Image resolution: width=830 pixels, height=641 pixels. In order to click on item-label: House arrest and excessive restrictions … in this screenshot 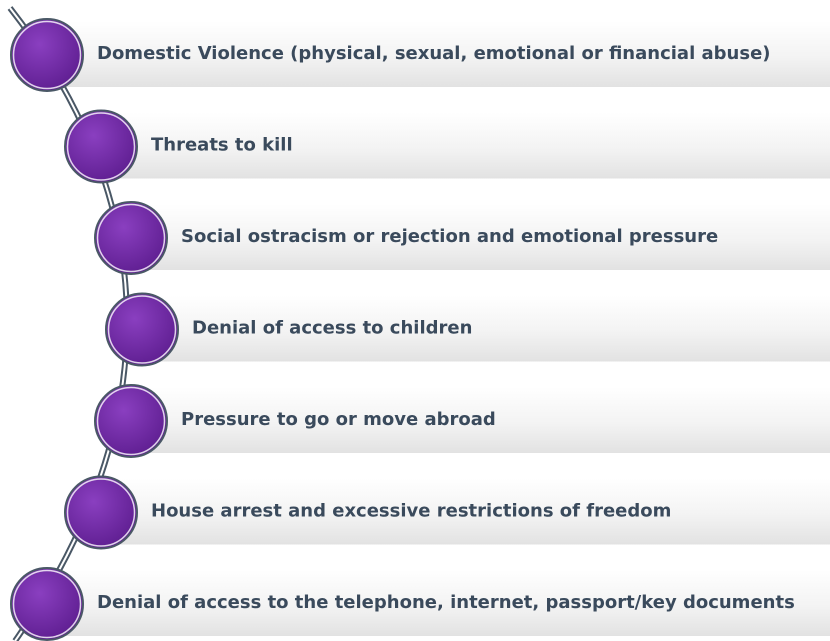, I will do `click(411, 511)`.